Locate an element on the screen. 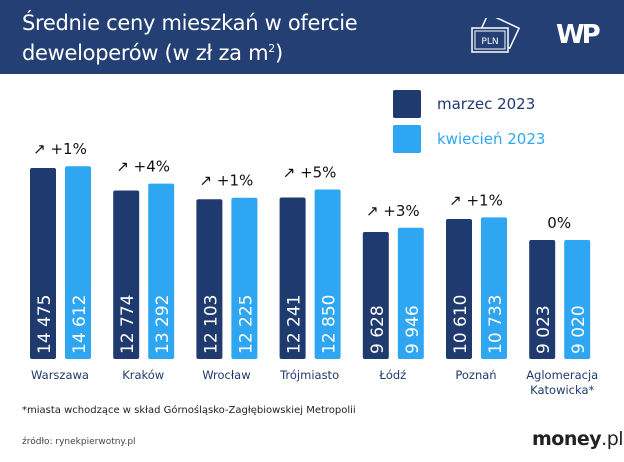  bar-value-label: 12 850 is located at coordinates (330, 324).